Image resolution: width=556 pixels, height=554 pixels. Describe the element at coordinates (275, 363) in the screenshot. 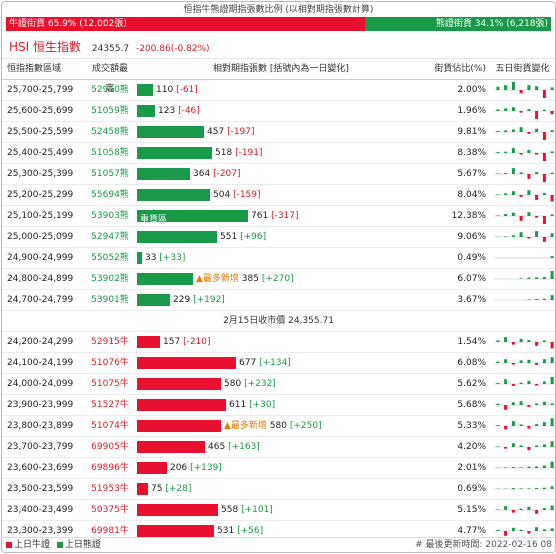

I see `bar-change: [+134]` at that location.